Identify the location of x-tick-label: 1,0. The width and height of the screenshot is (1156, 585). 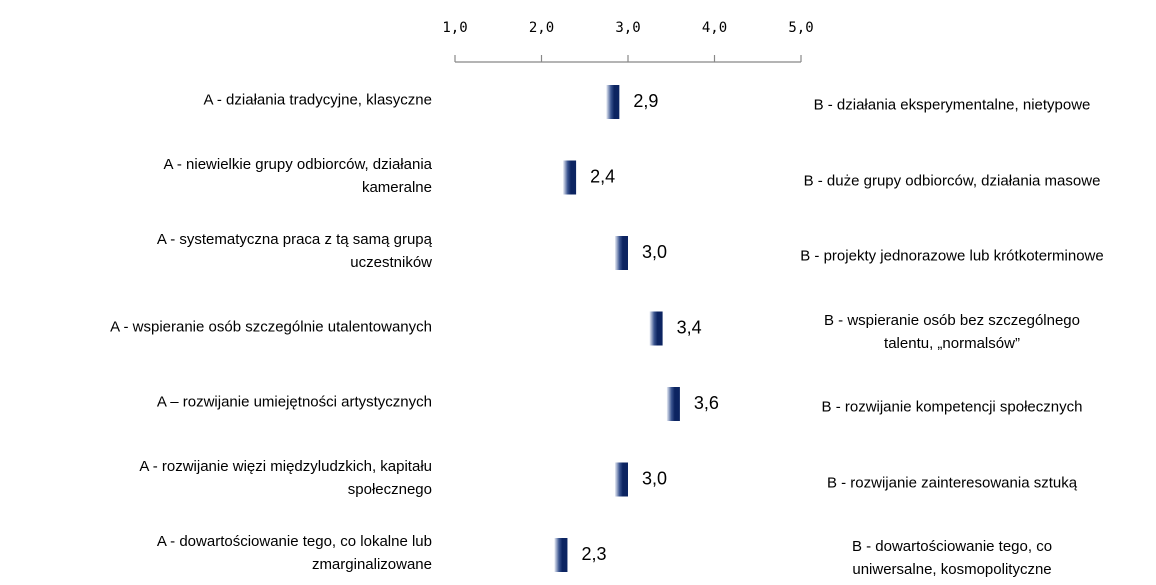
(454, 28).